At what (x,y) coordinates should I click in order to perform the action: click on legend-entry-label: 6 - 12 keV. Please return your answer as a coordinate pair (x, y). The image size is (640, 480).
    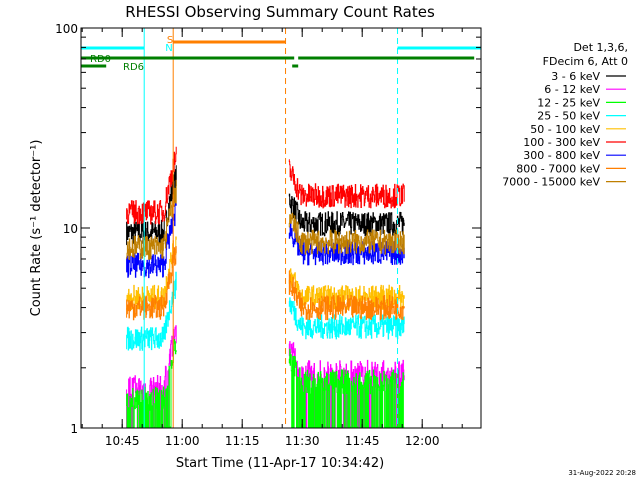
    Looking at the image, I should click on (572, 89).